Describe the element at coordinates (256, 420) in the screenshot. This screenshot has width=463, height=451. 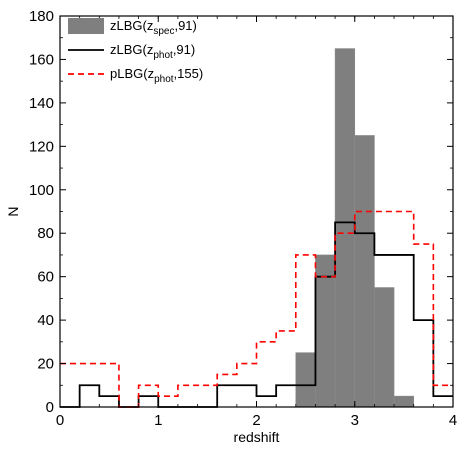
I see `x-tick-label: 2` at that location.